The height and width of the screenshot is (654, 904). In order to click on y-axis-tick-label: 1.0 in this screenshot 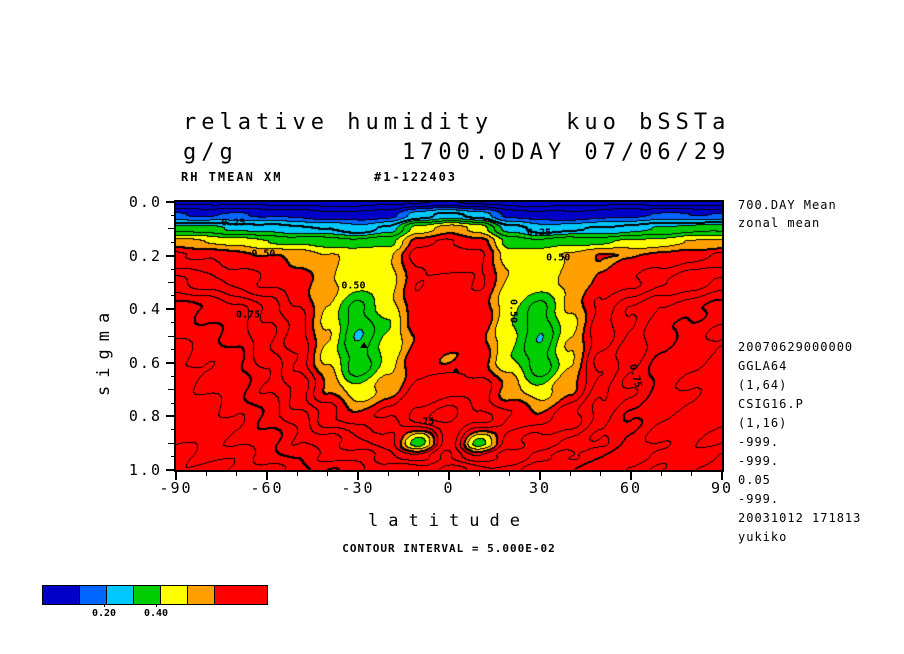, I will do `click(145, 470)`.